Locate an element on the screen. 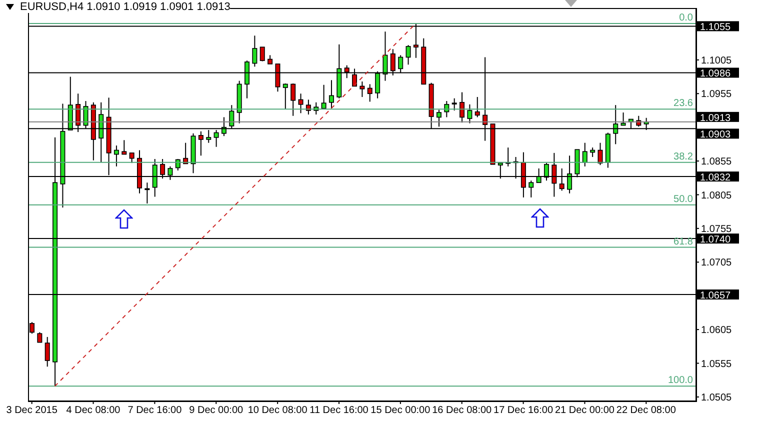 Image resolution: width=757 pixels, height=421 pixels. y-tick-label: 1.0505 is located at coordinates (716, 398).